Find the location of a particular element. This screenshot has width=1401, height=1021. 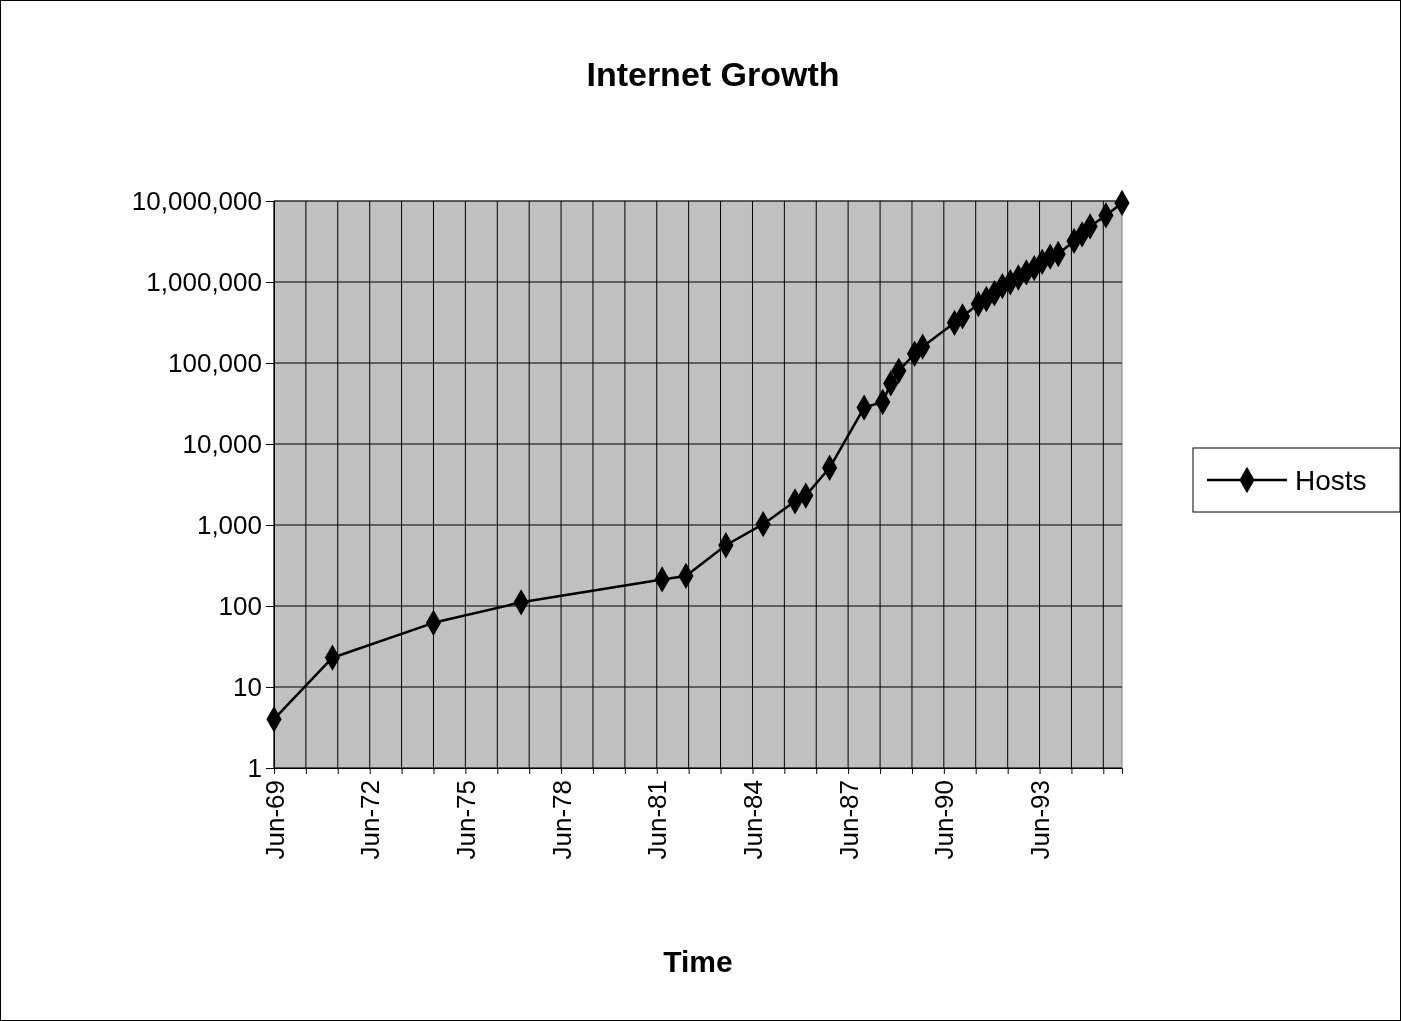

y-tick-label: 1,000 is located at coordinates (229, 524).